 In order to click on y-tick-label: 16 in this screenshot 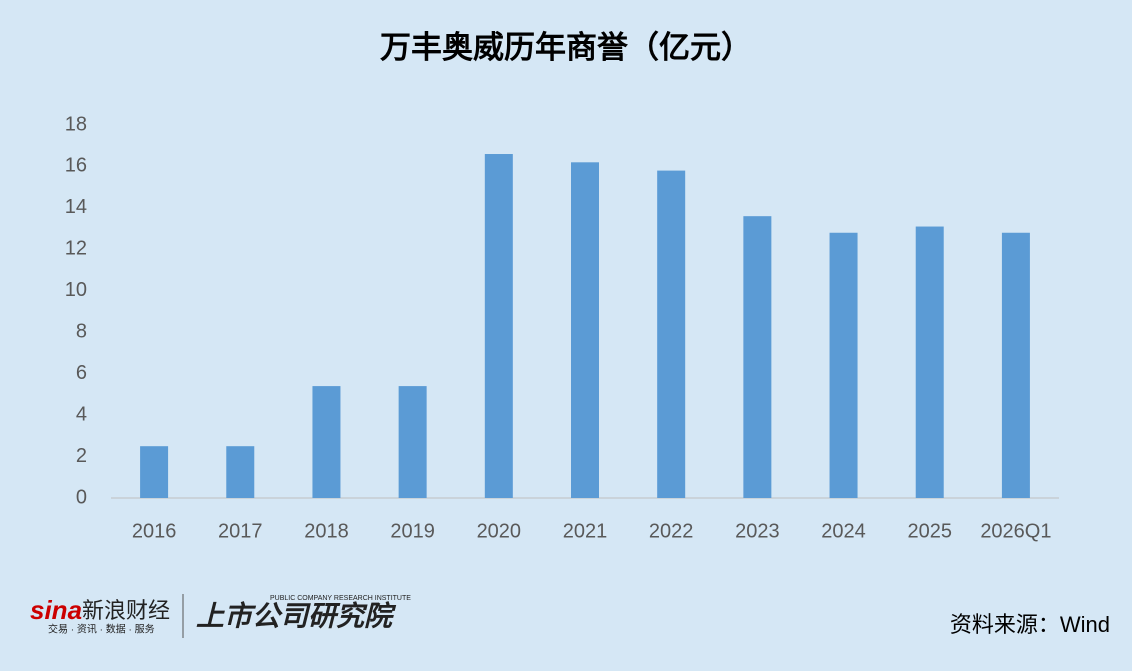, I will do `click(76, 166)`.